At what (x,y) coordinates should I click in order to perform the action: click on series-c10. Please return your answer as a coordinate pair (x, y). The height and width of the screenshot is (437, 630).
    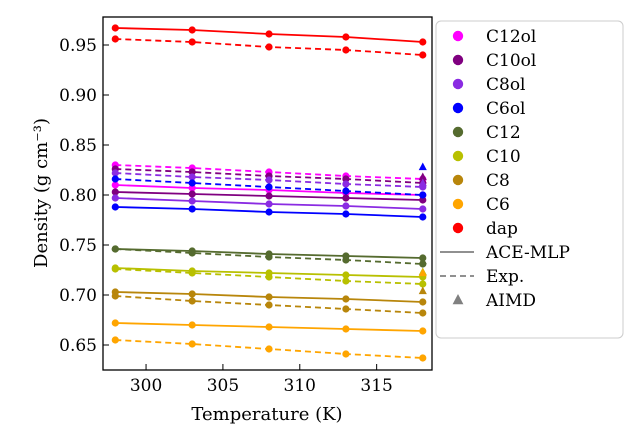
    Looking at the image, I should click on (269, 276).